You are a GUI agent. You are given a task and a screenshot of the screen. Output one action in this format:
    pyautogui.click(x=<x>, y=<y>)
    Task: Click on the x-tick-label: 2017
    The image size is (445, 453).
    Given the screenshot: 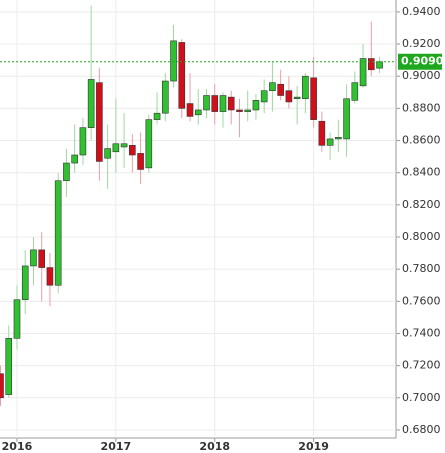 What is the action you would take?
    pyautogui.click(x=116, y=446)
    